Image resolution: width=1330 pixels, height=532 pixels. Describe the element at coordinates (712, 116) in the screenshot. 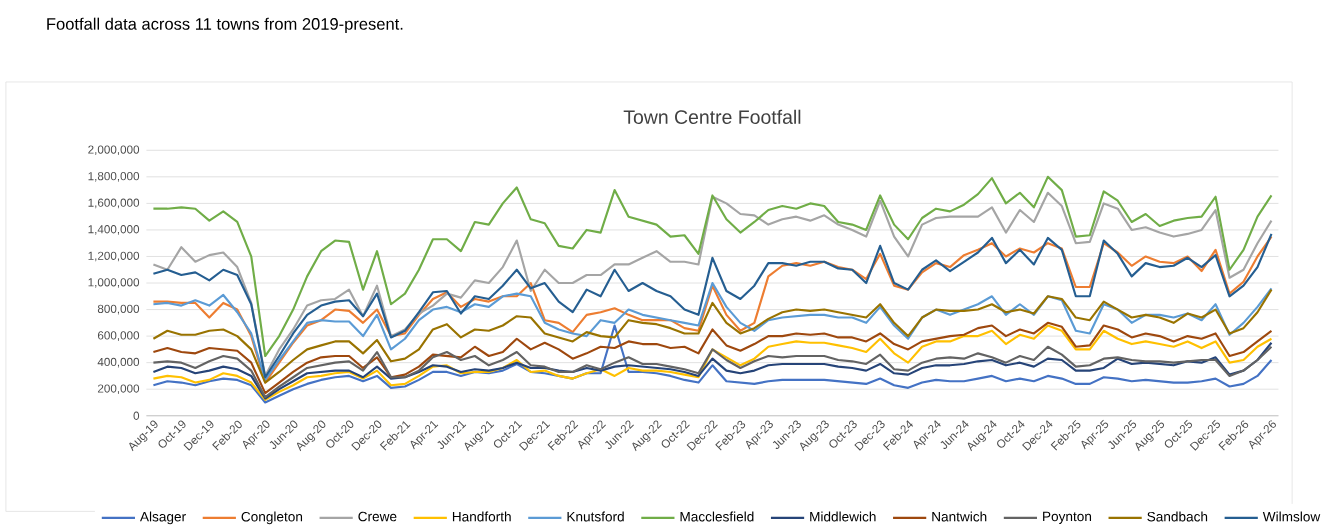

I see `chart-title: Town Centre Footfall` at that location.